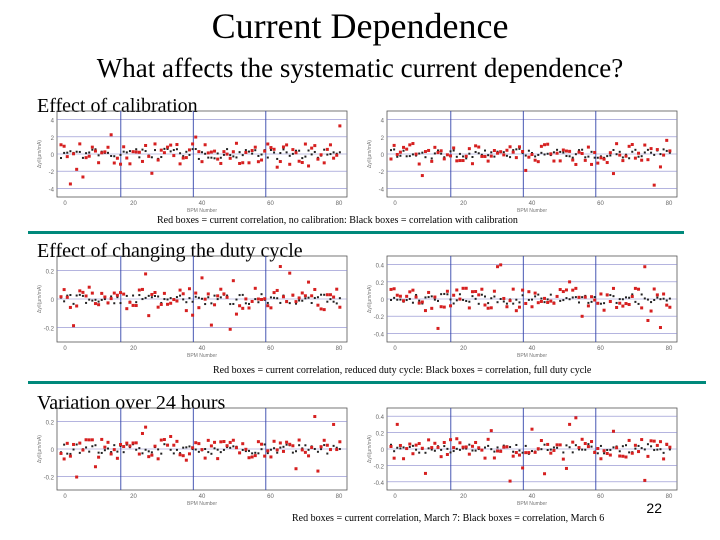  What do you see at coordinates (53, 451) in the screenshot?
I see `y-tick-label: 0` at bounding box center [53, 451].